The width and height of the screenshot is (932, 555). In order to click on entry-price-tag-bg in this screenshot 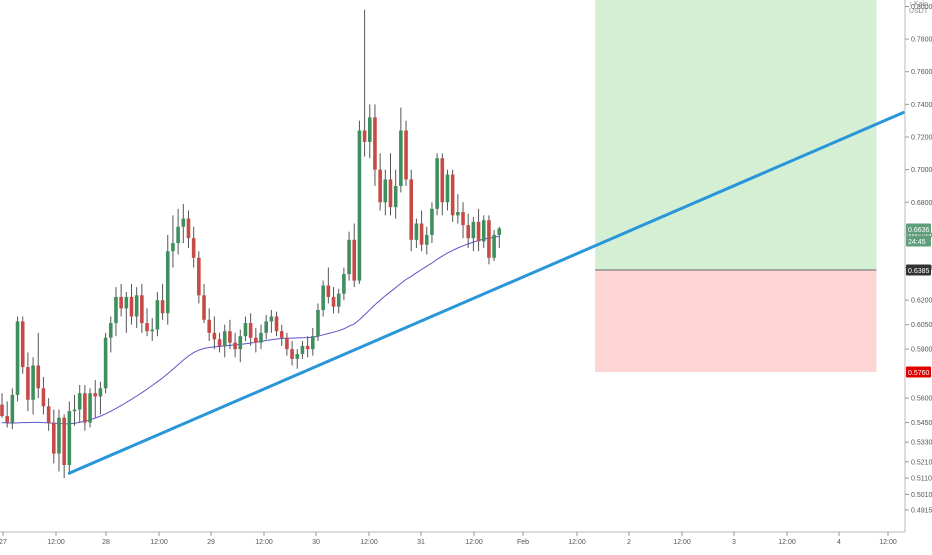, I will do `click(918, 270)`.